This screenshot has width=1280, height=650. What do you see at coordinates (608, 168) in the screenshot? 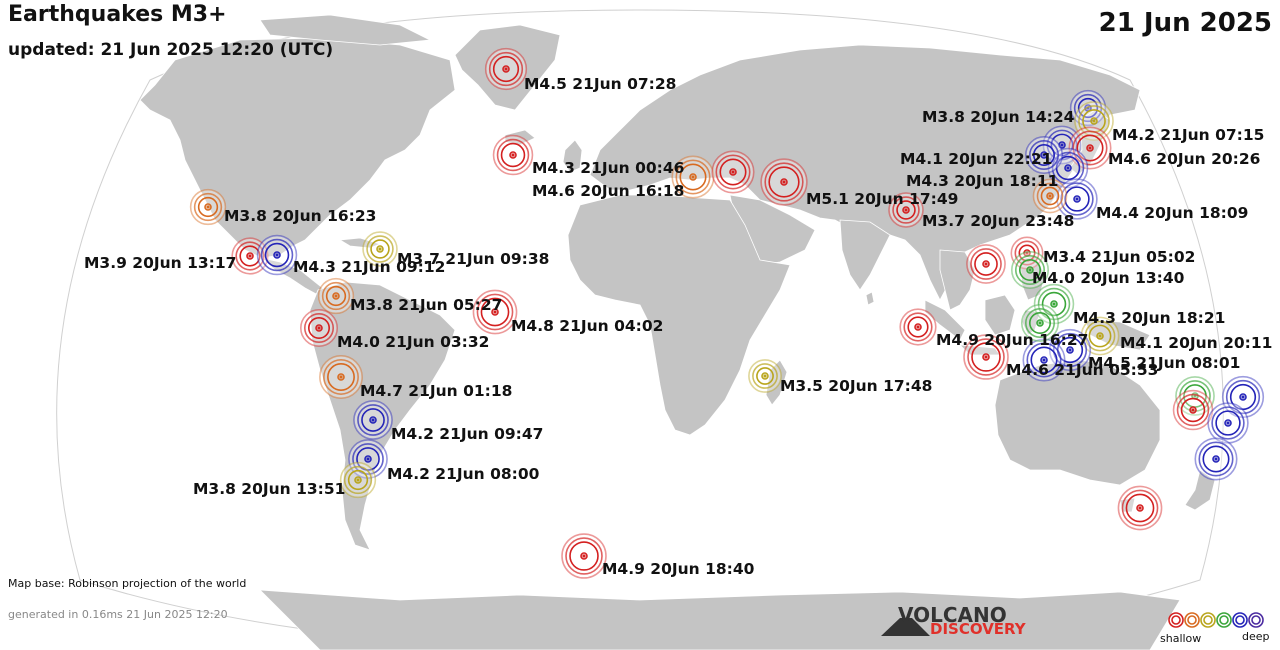
I see `earthquake-label: M4.3 21Jun 00:46` at bounding box center [608, 168].